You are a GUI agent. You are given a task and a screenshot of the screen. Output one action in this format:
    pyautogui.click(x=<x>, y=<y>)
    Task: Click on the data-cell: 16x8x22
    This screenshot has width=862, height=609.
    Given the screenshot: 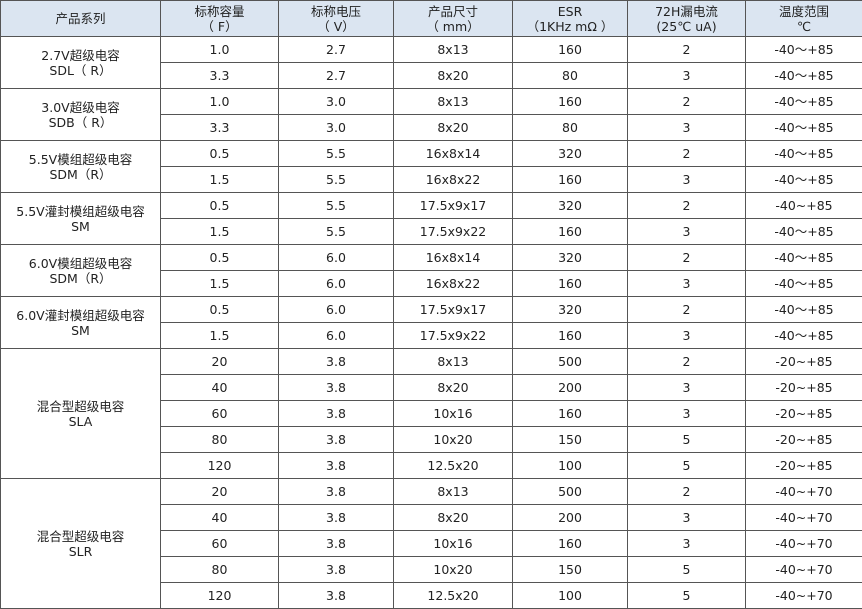 What is the action you would take?
    pyautogui.click(x=453, y=179)
    